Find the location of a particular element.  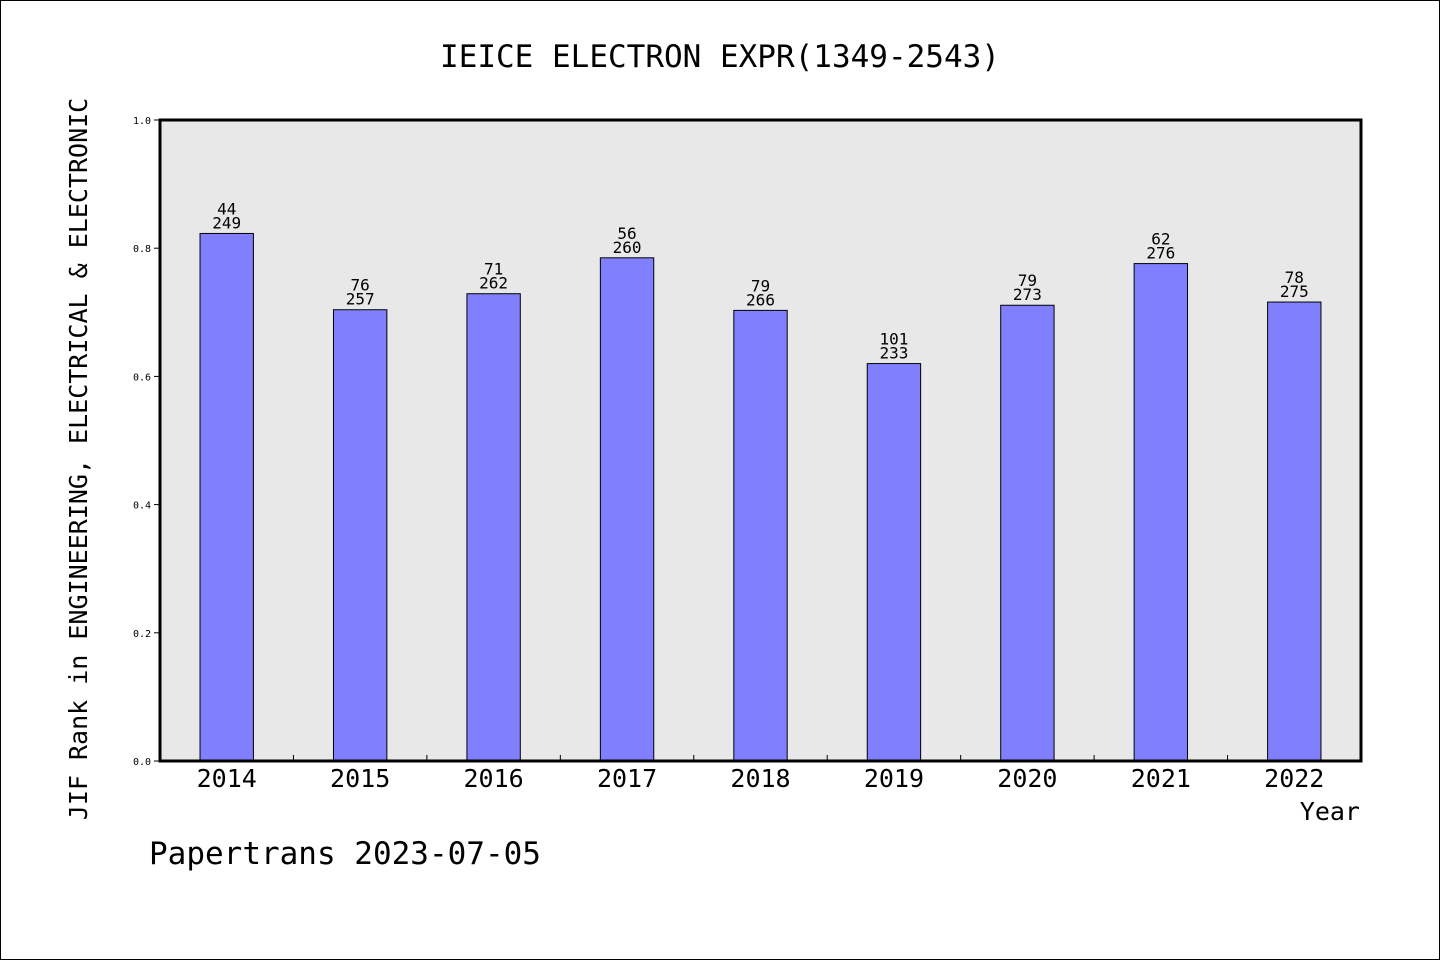

total-label: 273 is located at coordinates (1027, 294).